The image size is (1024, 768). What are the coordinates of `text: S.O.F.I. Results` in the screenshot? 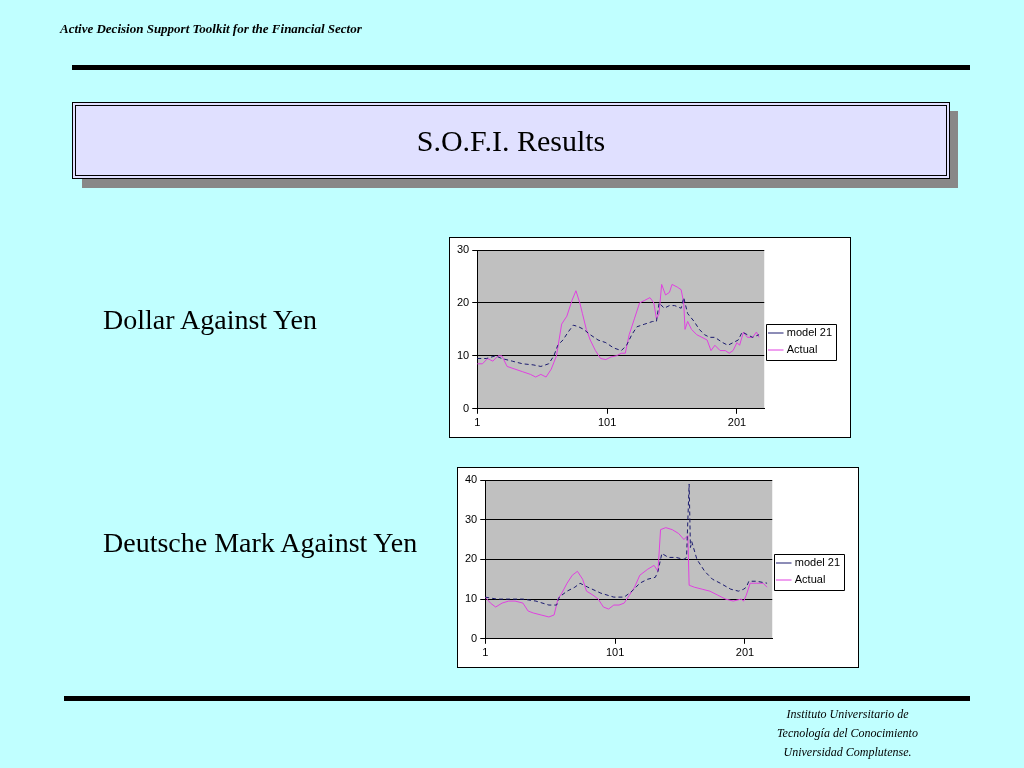 It's located at (511, 140).